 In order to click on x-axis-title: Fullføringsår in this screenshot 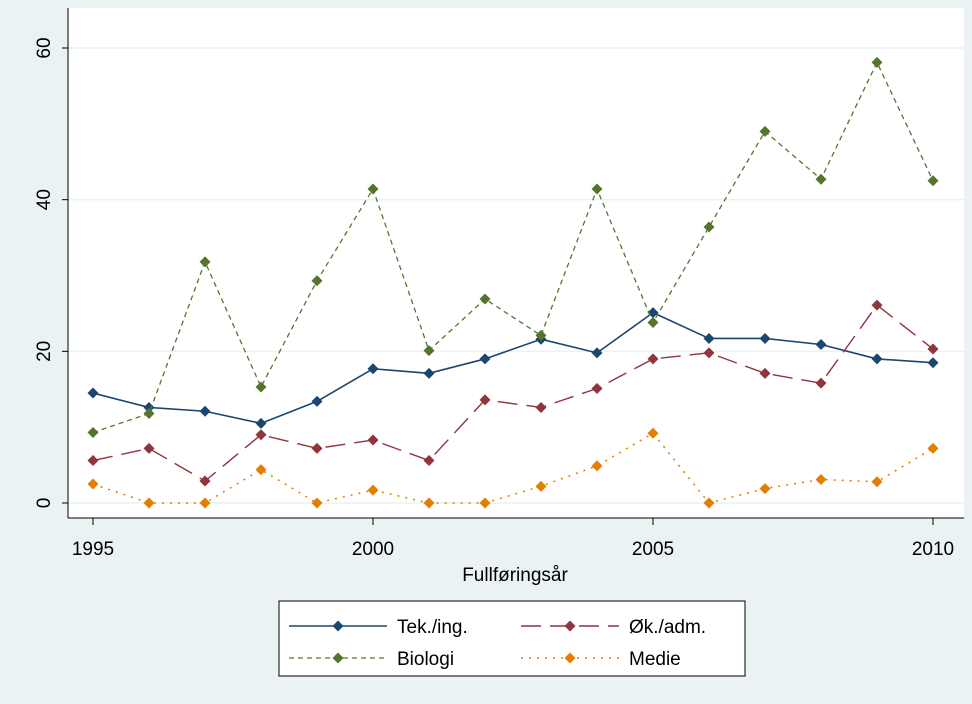, I will do `click(515, 575)`.